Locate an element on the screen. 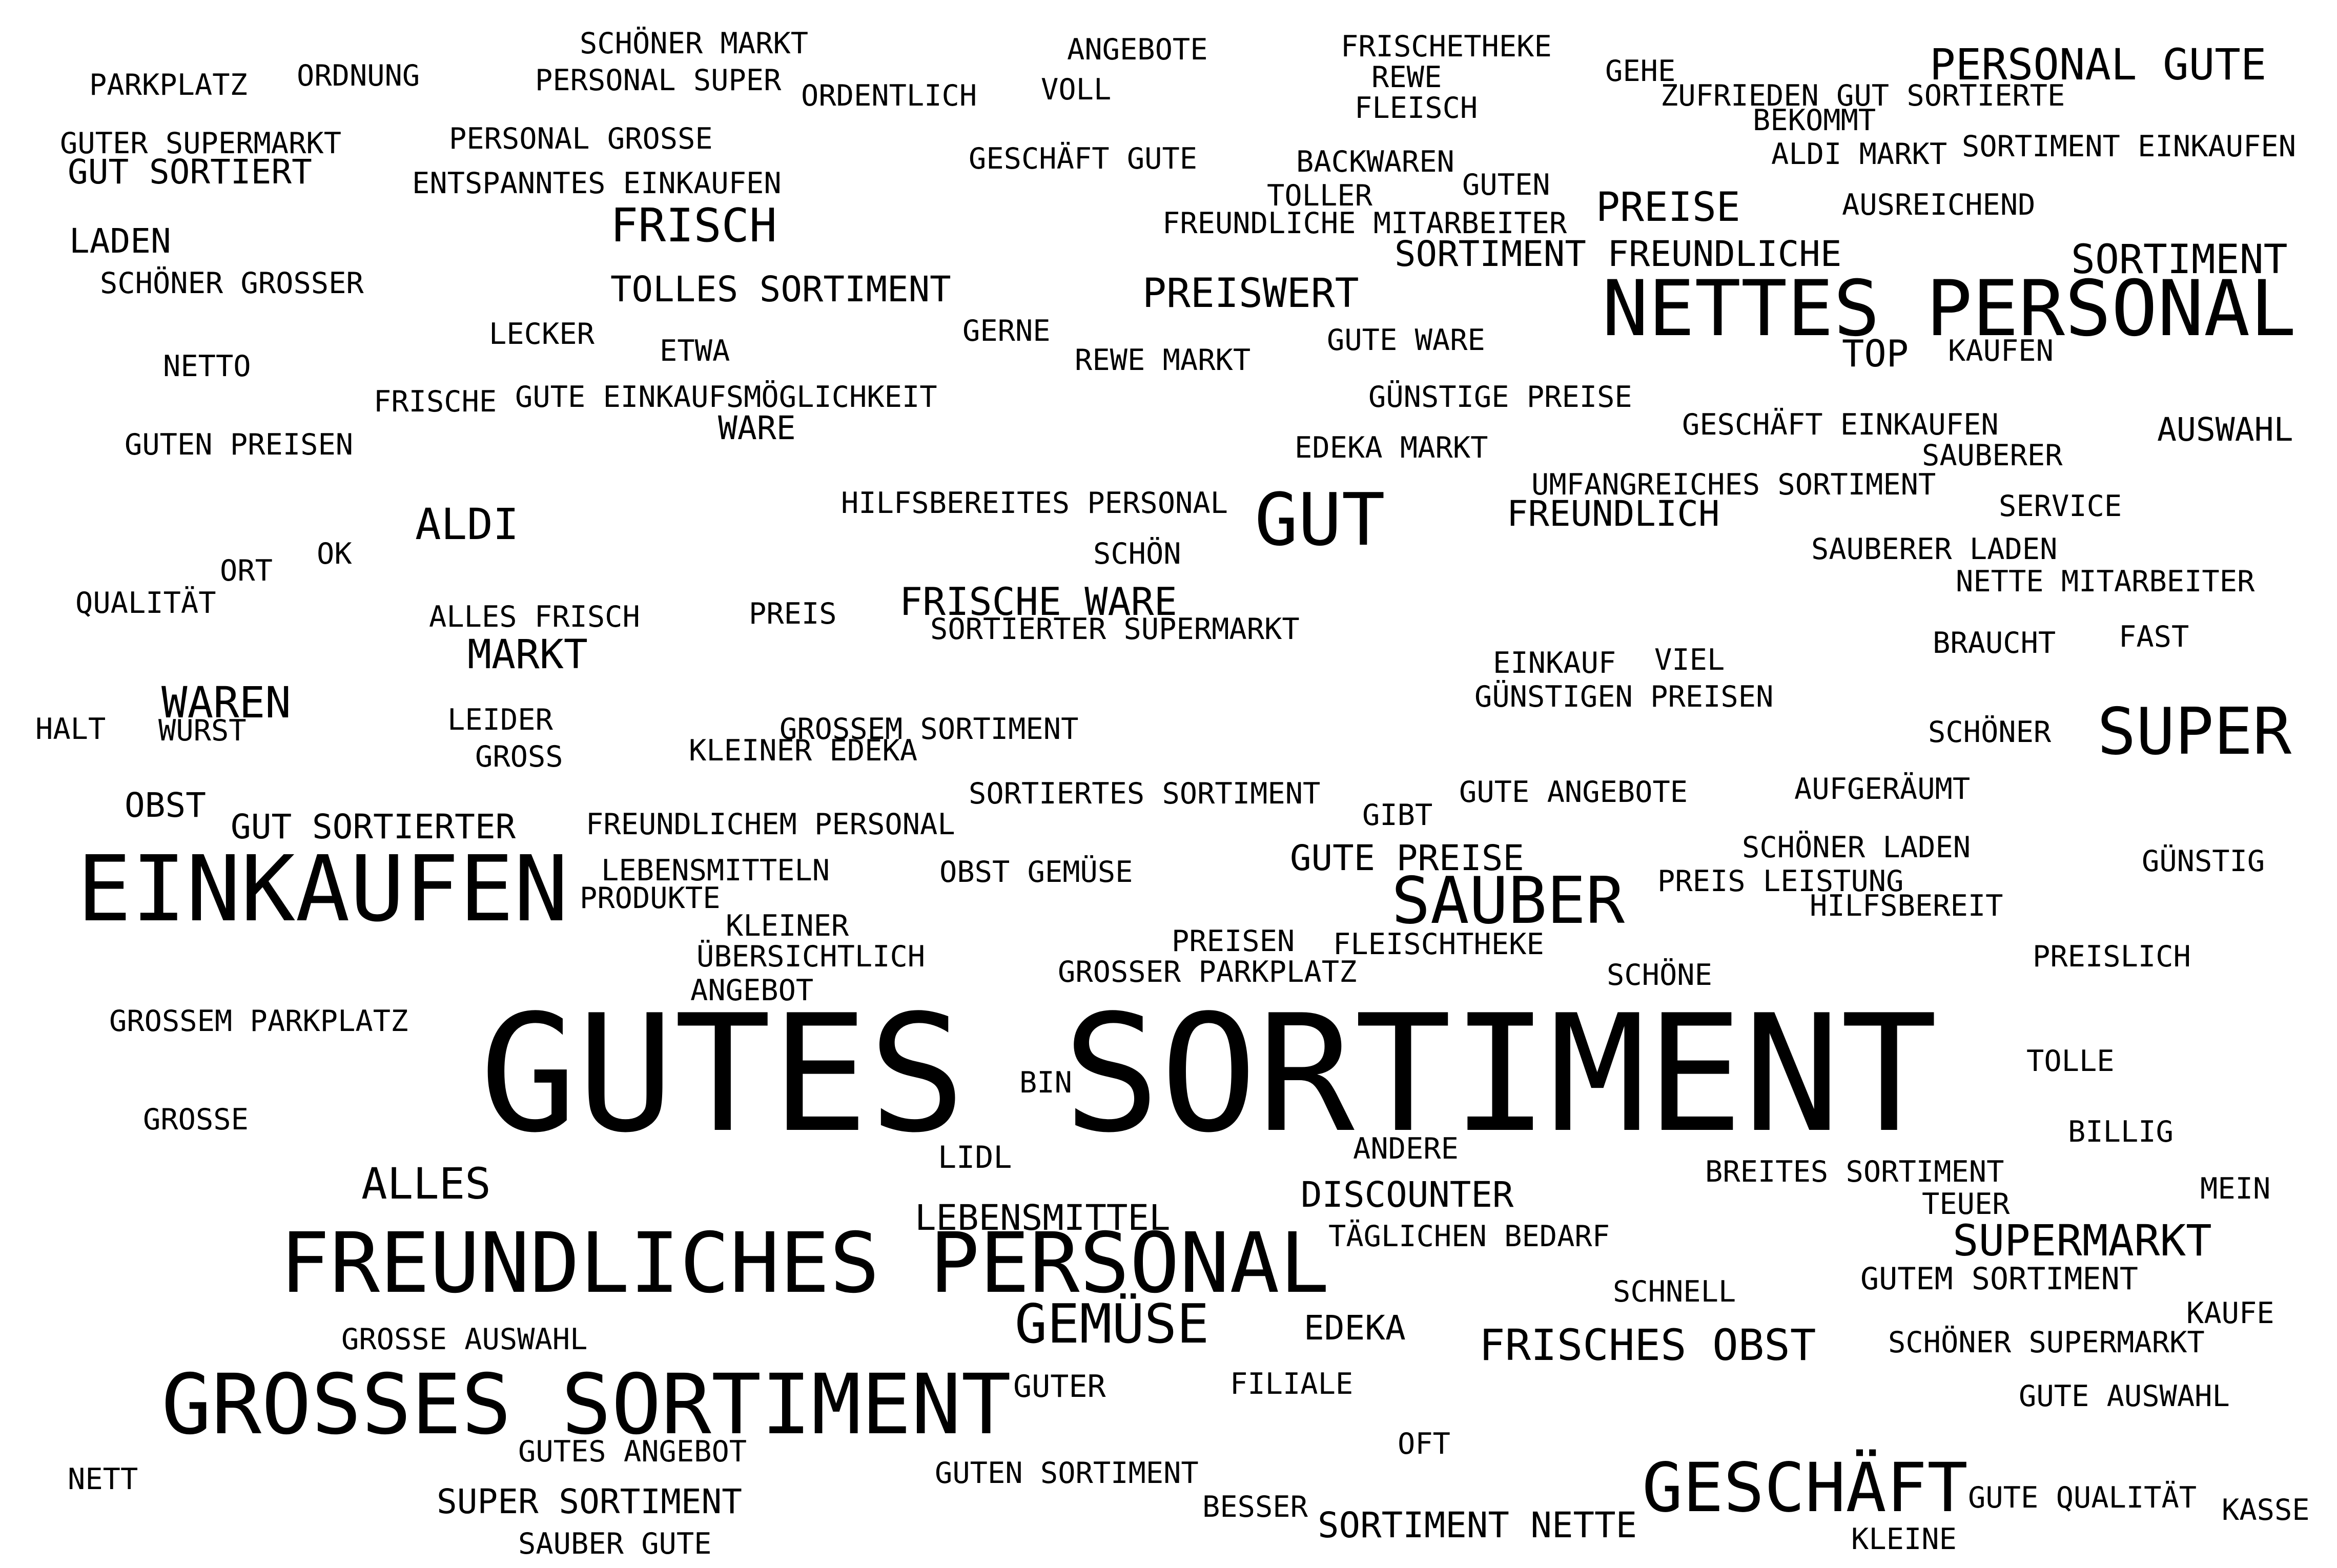  word-sortierter-supermarkt: SORTIERTER SUPERMARKT is located at coordinates (1115, 629).